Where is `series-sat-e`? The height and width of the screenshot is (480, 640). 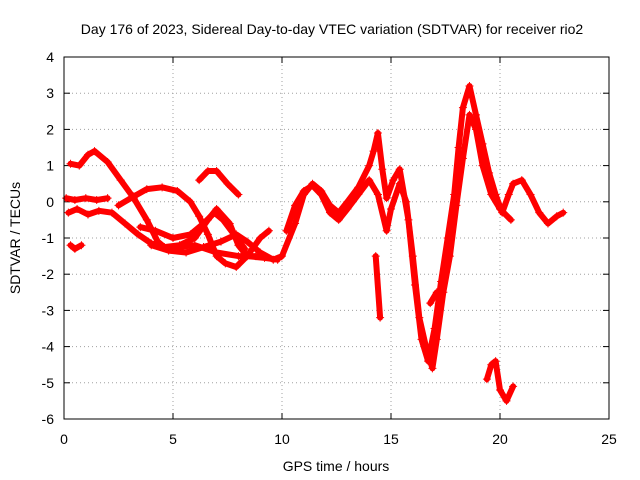 series-sat-e is located at coordinates (219, 183).